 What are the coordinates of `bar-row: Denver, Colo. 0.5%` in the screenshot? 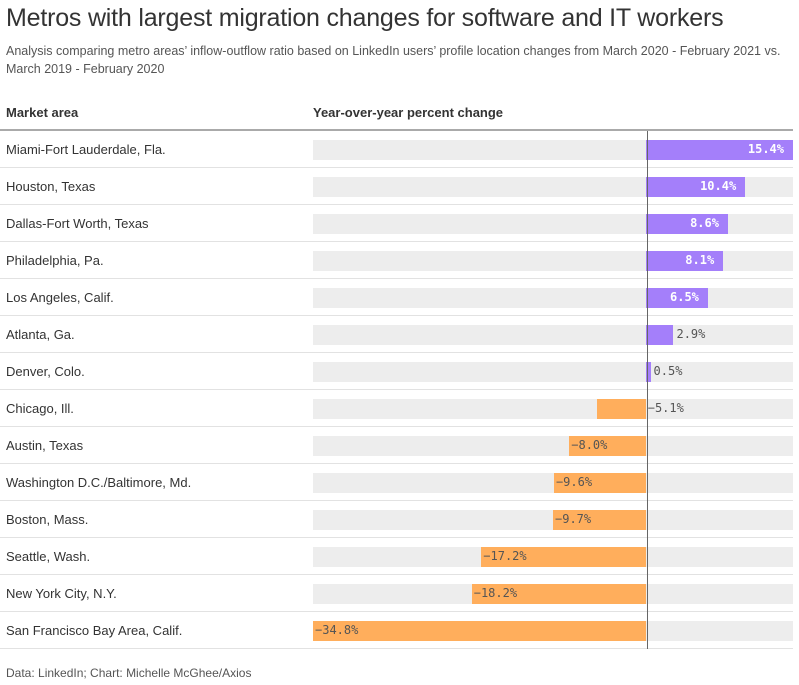 It's located at (396, 371).